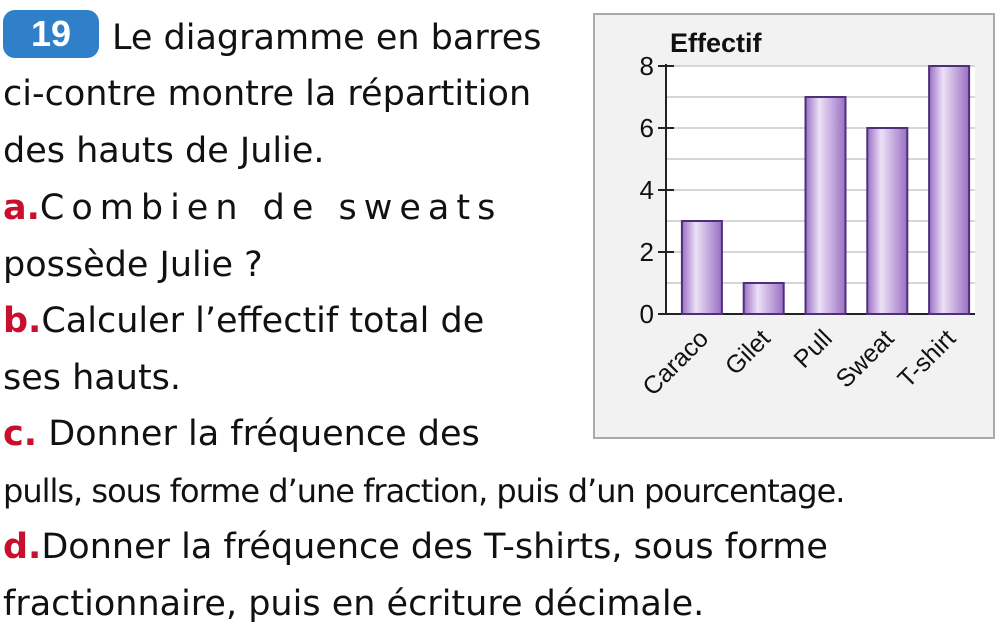 The height and width of the screenshot is (627, 1000). What do you see at coordinates (949, 190) in the screenshot?
I see `bar-t-shirt` at bounding box center [949, 190].